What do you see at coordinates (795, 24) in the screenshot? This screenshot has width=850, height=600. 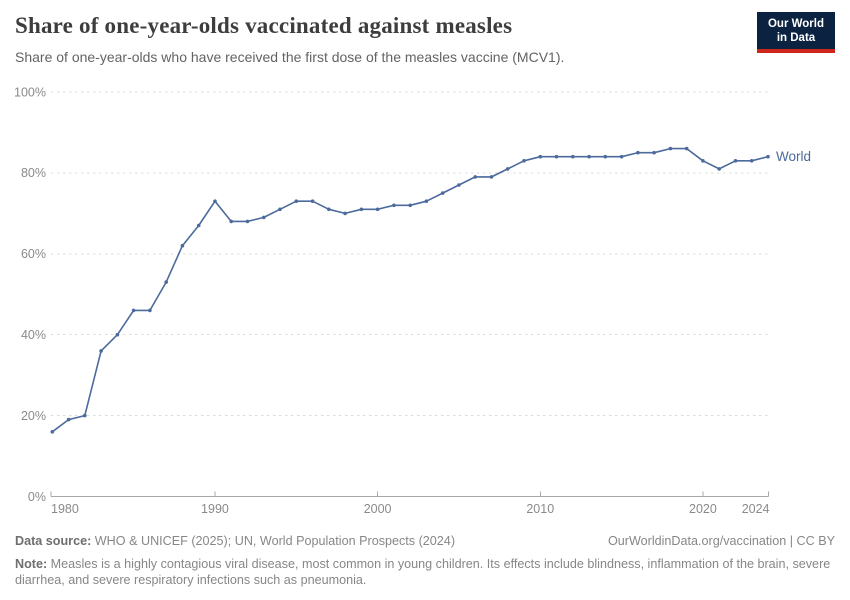 I see `owid-logo-line1: Our World` at bounding box center [795, 24].